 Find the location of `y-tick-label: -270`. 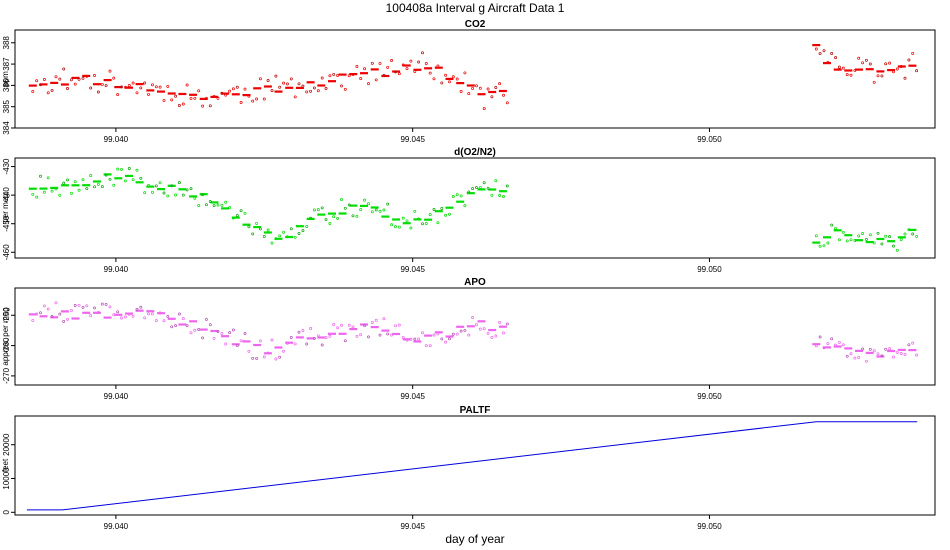

y-tick-label: -270 is located at coordinates (6, 375).